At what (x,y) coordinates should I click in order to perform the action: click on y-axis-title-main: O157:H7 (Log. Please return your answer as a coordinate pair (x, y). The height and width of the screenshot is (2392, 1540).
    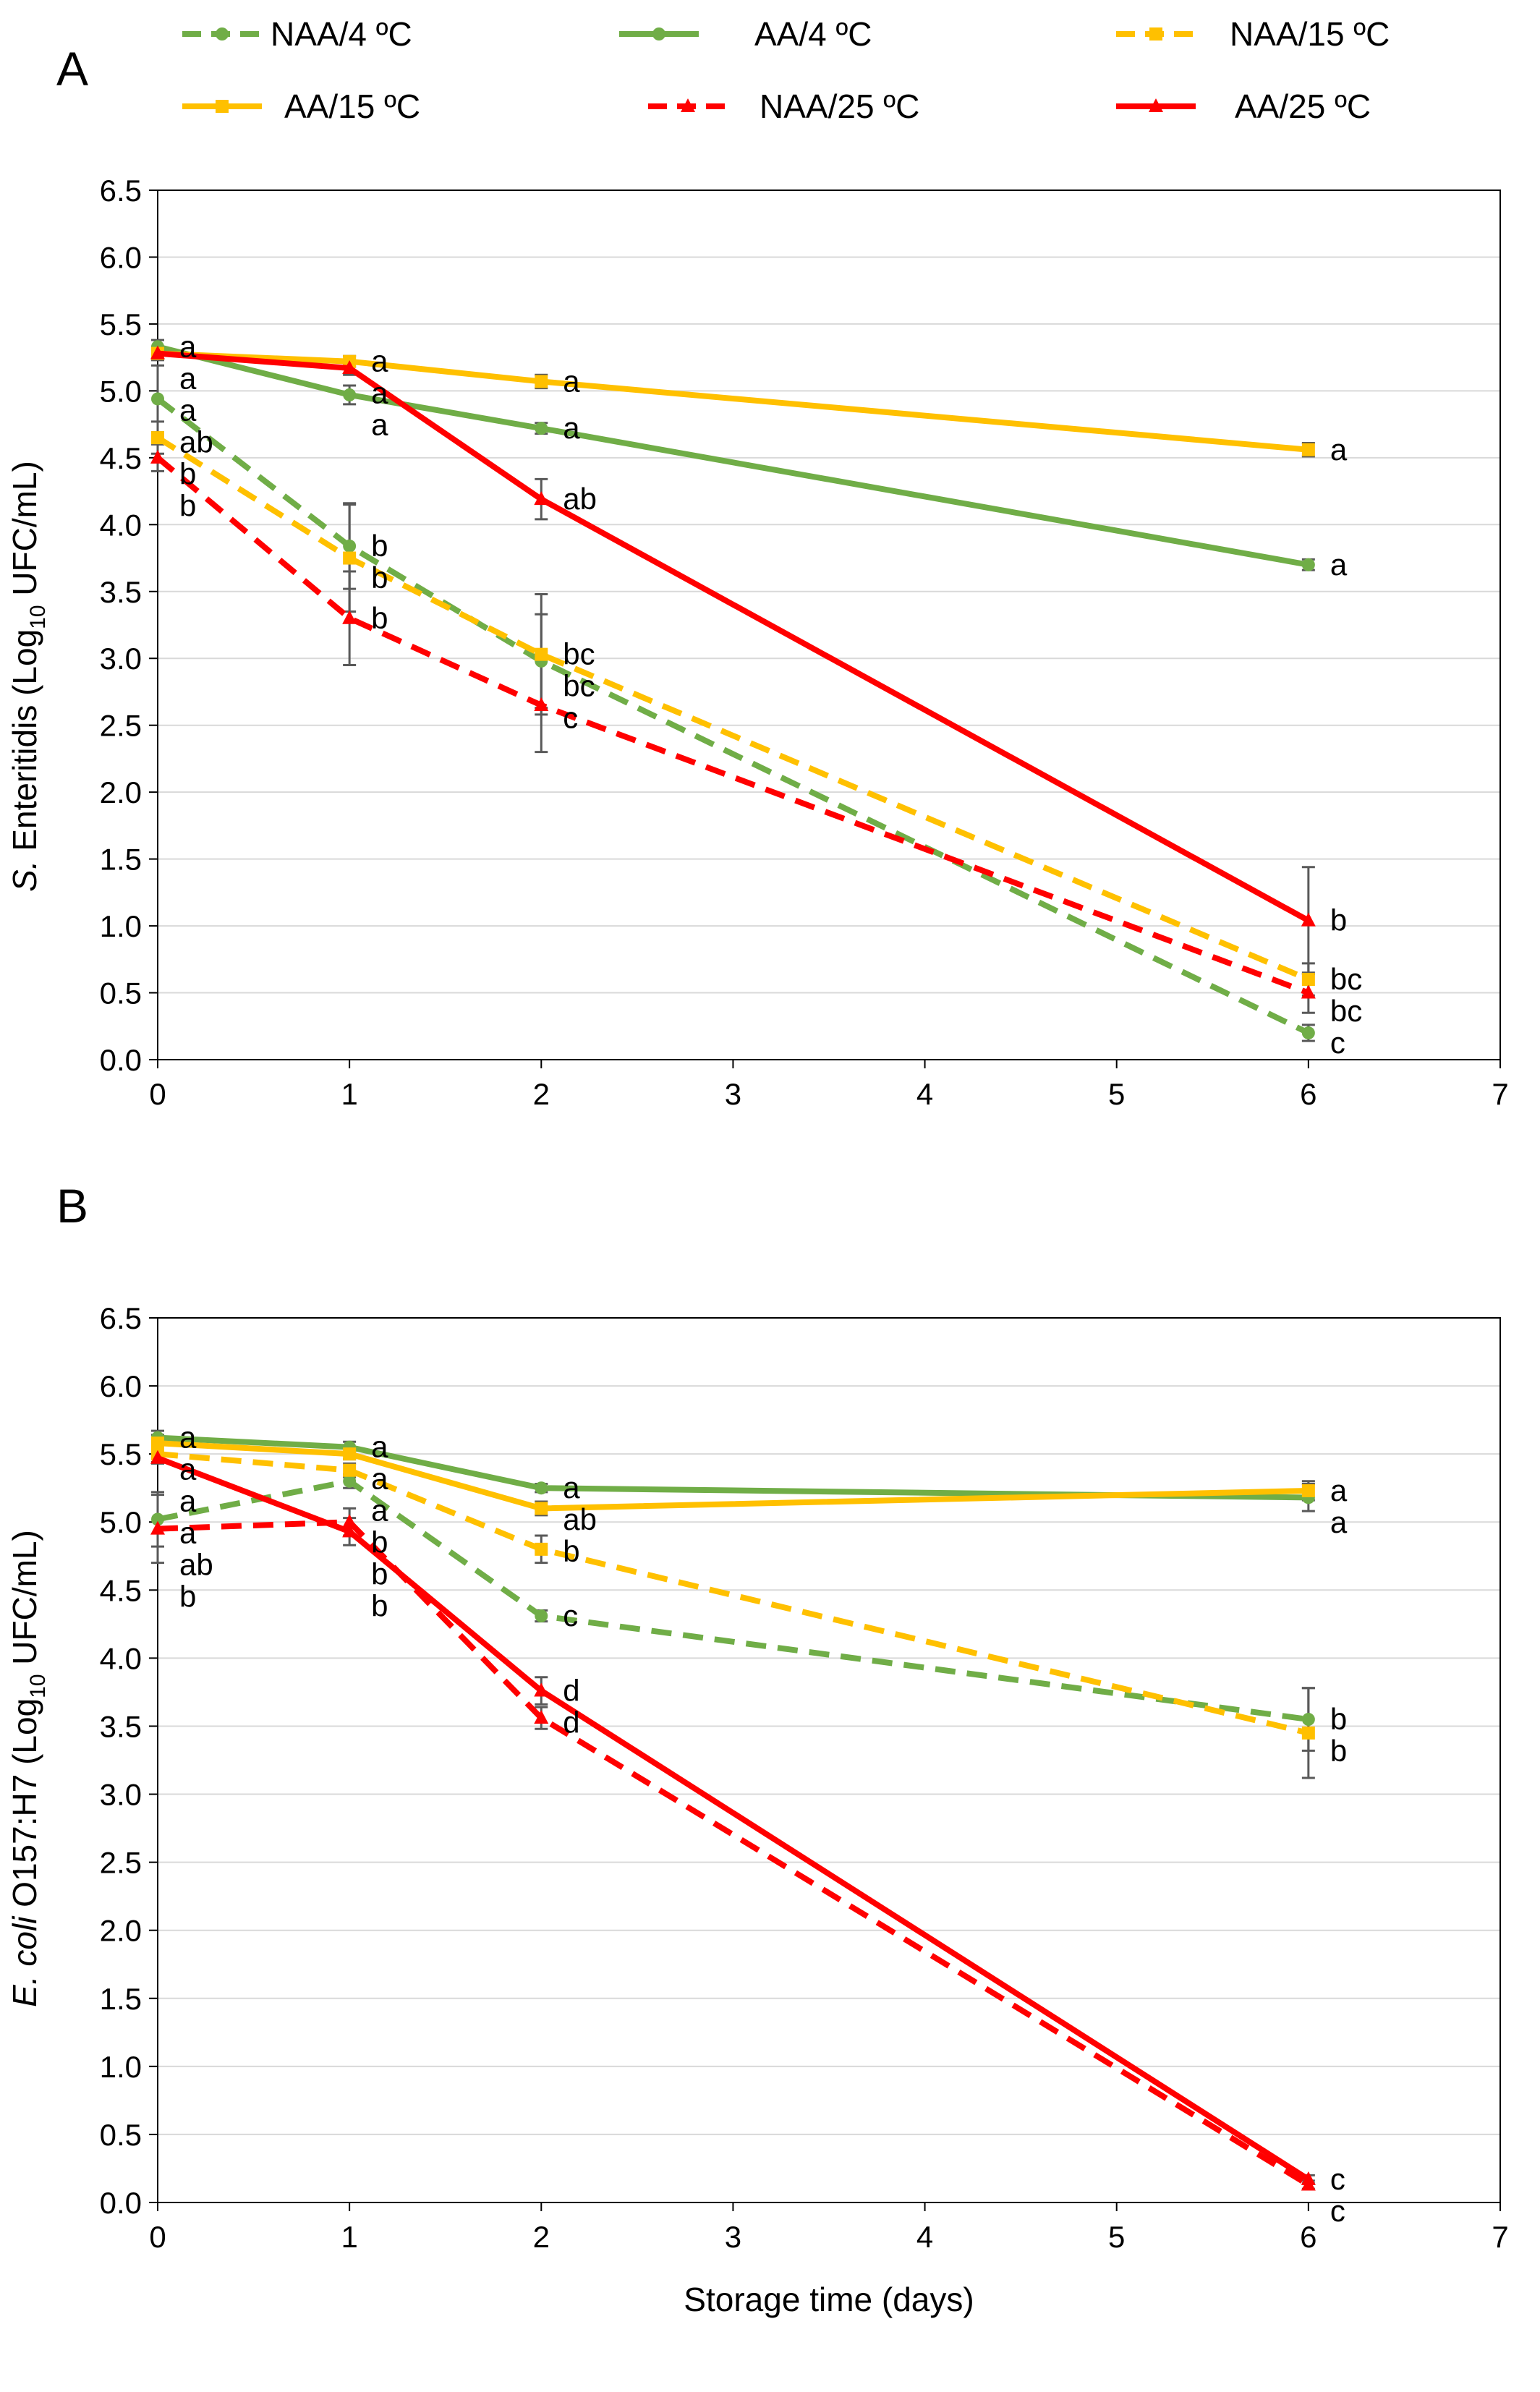
    Looking at the image, I should click on (24, 1808).